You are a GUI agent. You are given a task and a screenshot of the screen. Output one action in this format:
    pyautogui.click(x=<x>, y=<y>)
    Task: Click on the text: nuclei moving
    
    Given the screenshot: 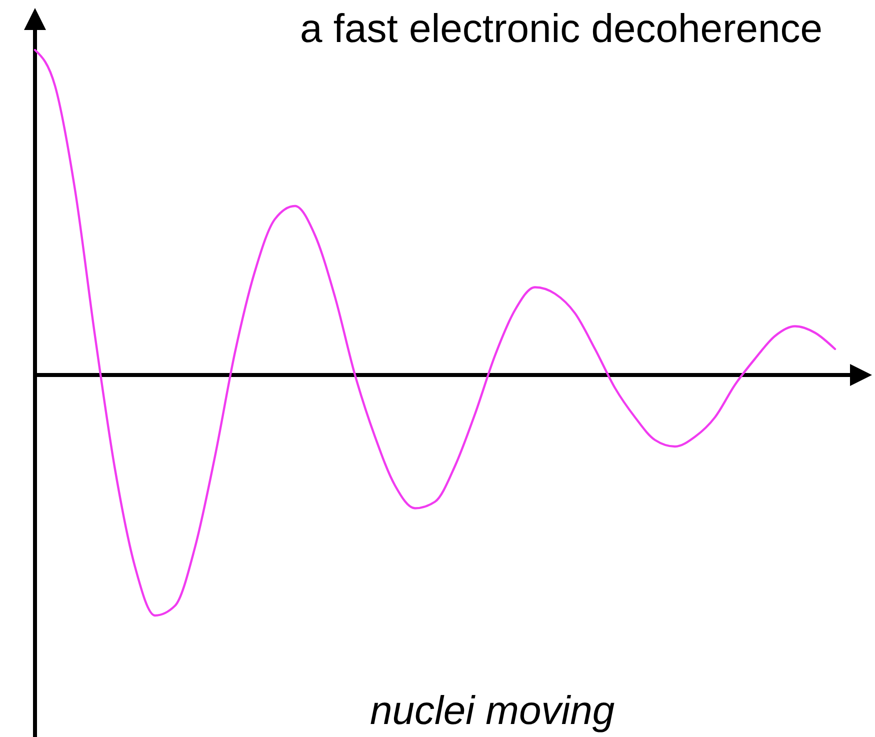 What is the action you would take?
    pyautogui.click(x=492, y=711)
    